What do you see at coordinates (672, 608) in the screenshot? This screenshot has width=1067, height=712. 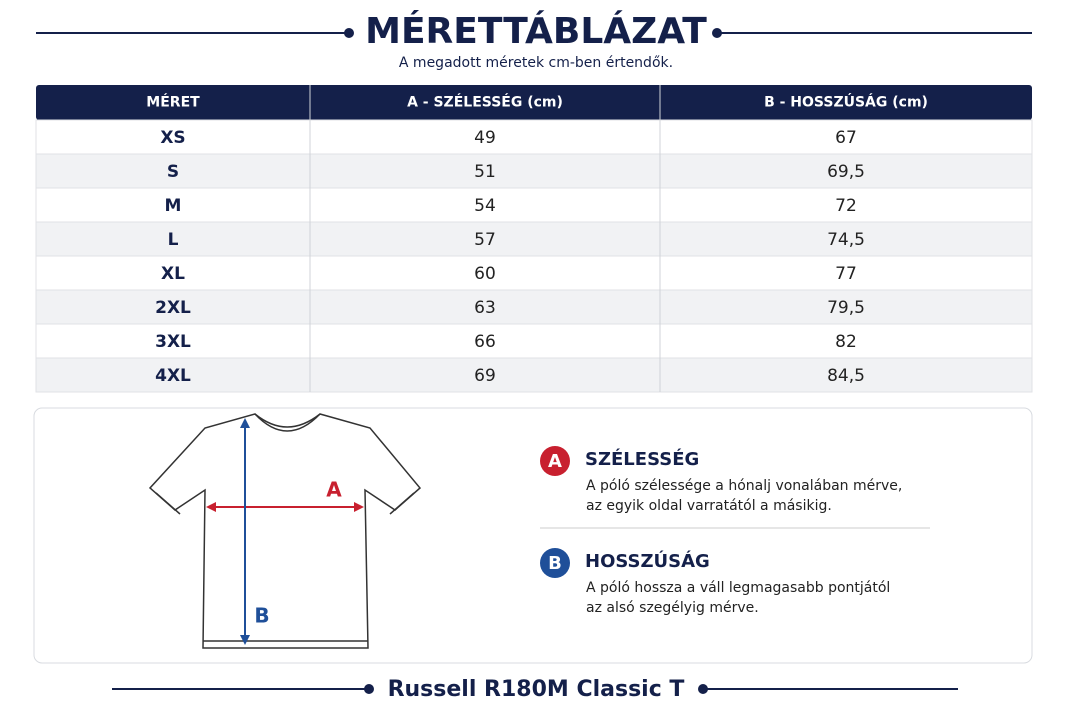 I see `legend-text: az alsó szegélyig mérve.` at bounding box center [672, 608].